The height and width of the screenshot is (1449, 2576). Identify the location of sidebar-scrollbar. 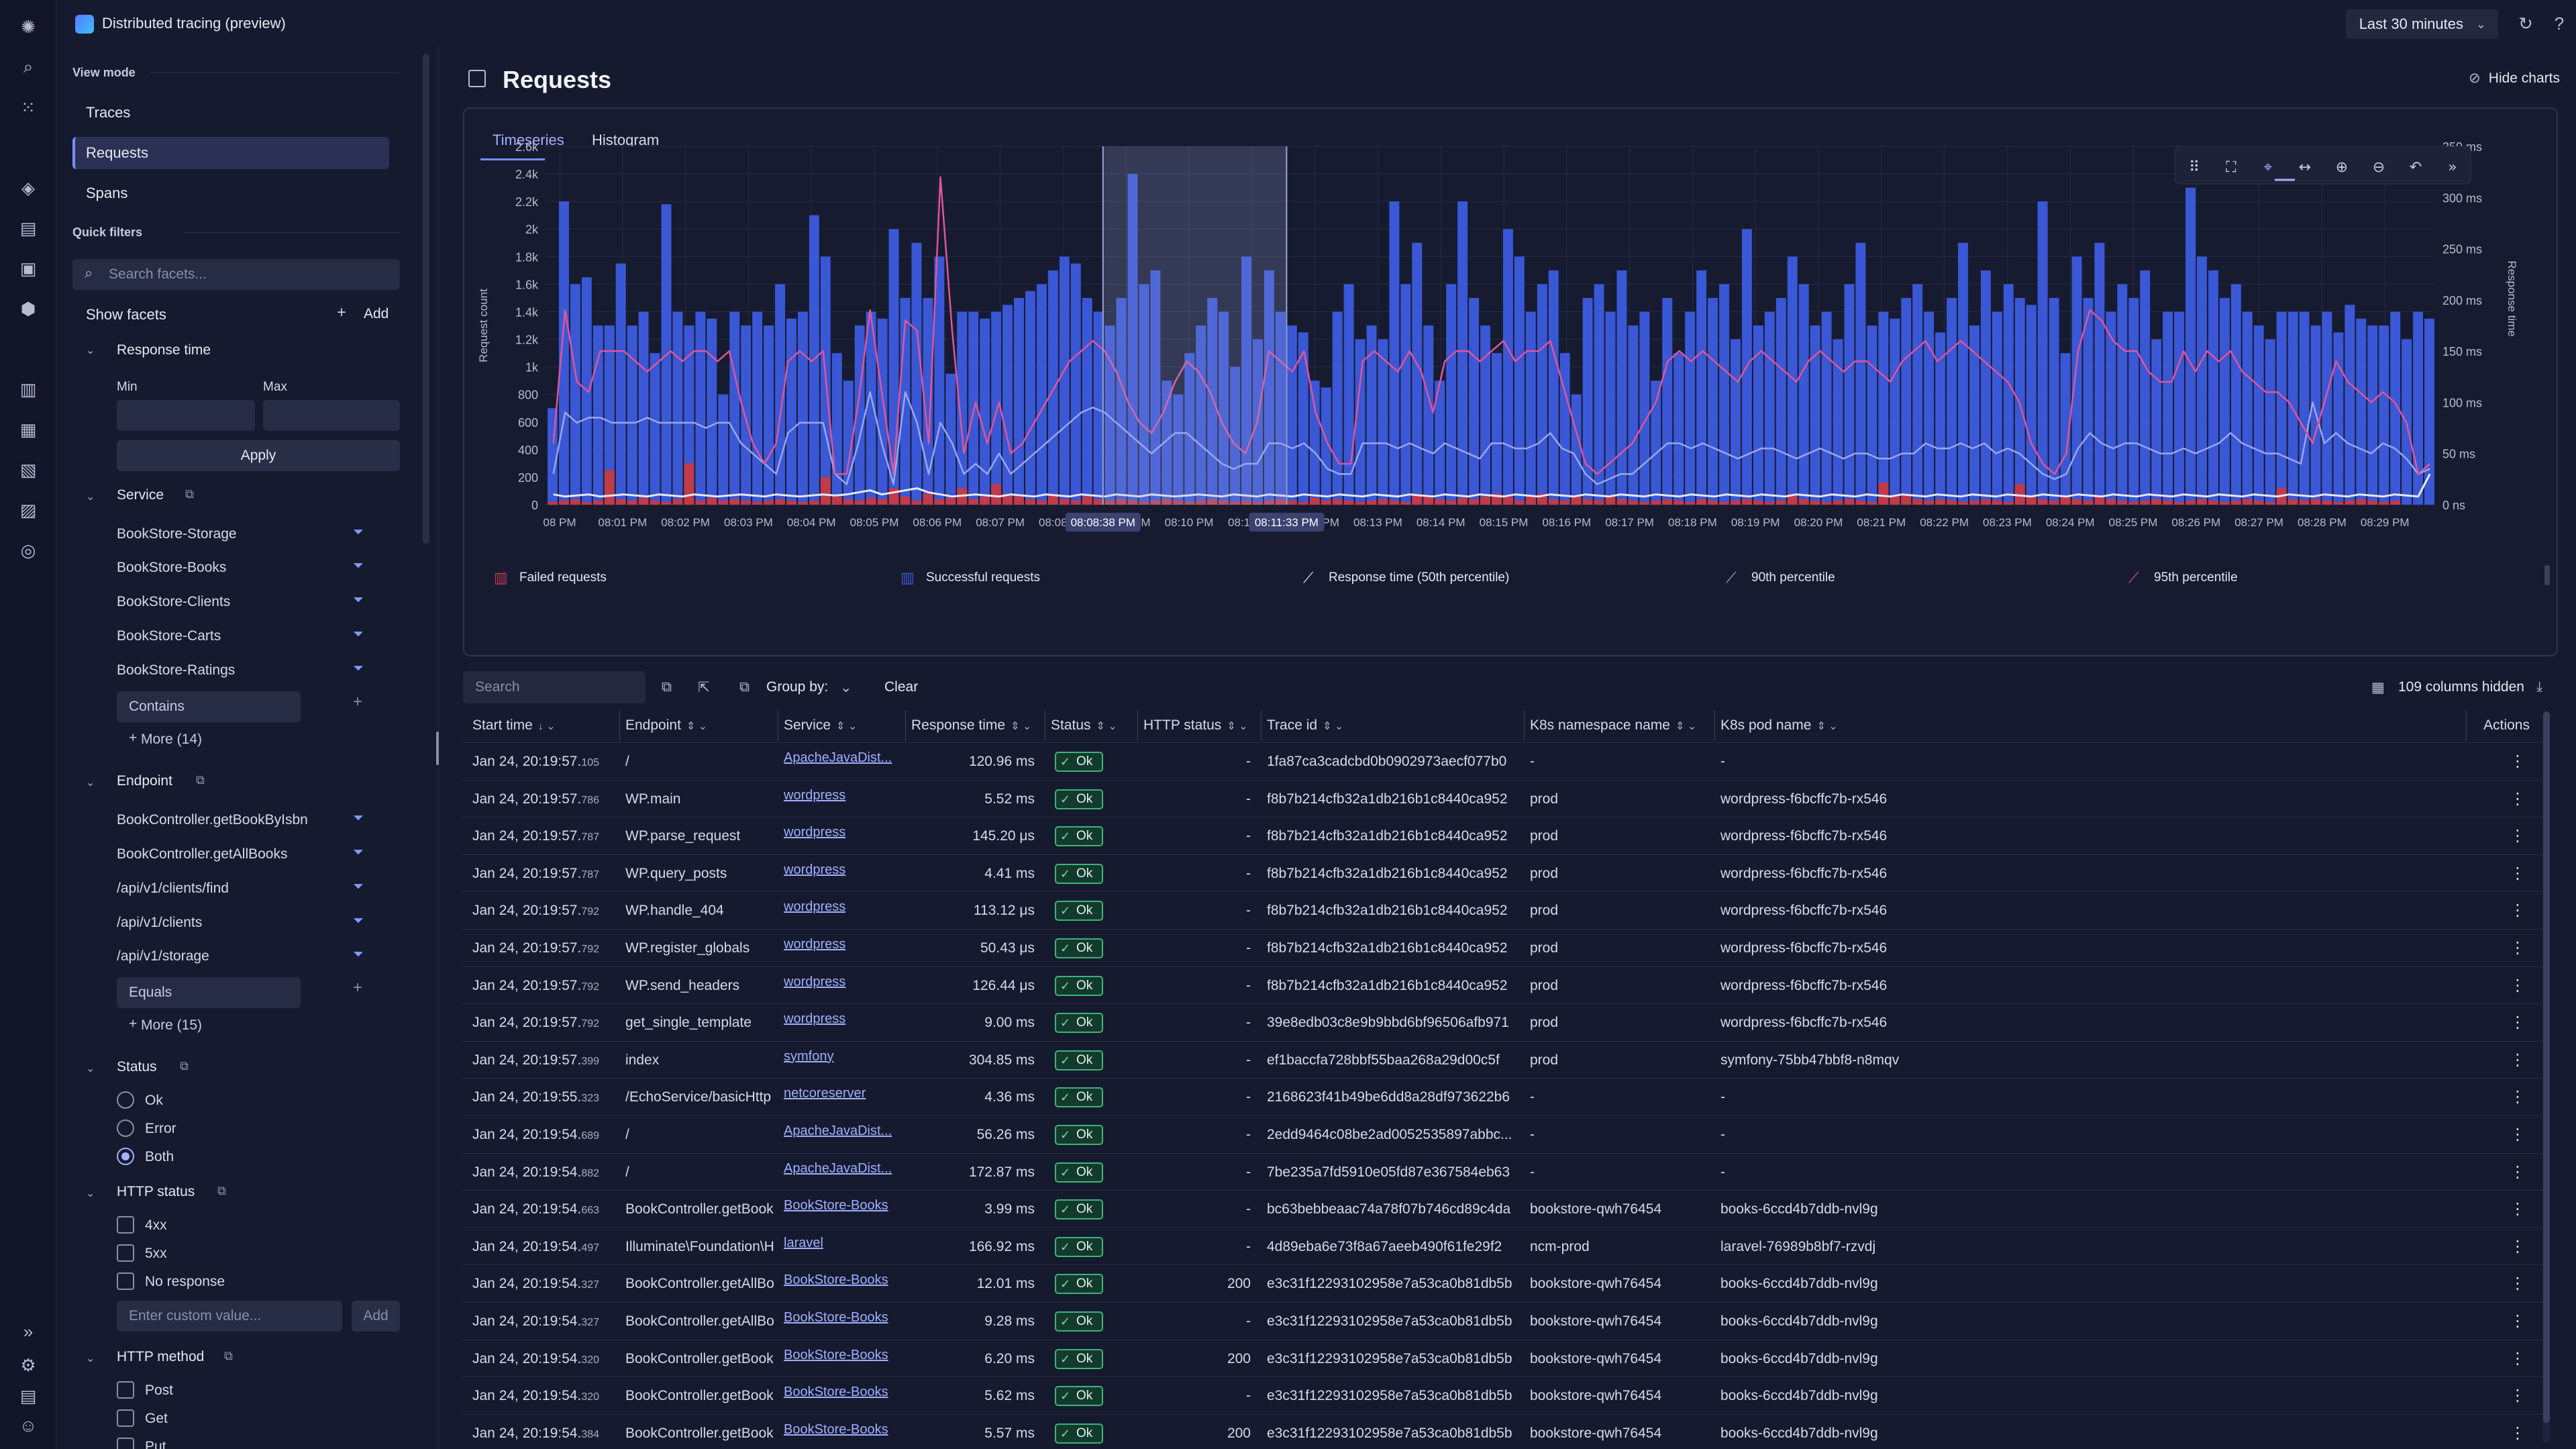
(426, 299).